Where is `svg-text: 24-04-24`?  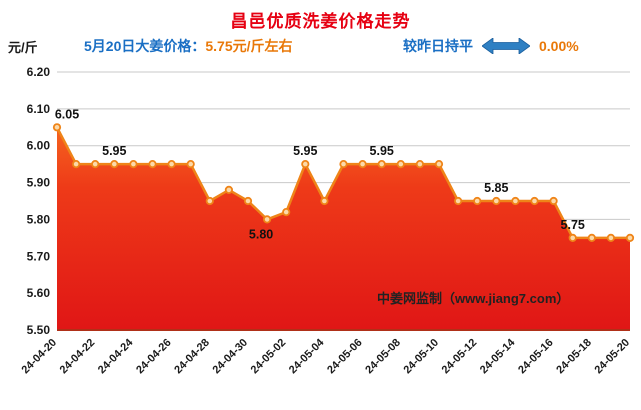
svg-text: 24-04-24 is located at coordinates (116, 356).